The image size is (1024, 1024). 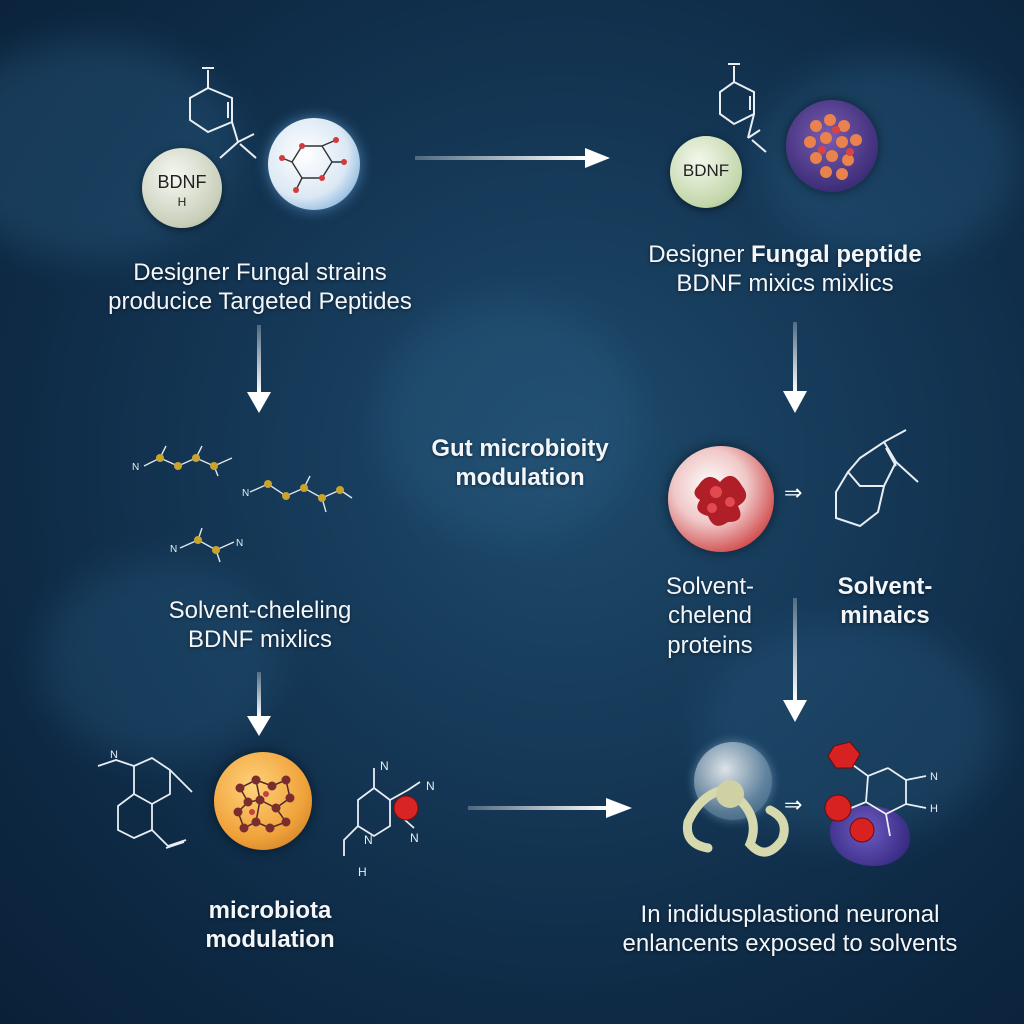 I want to click on label-mid-right-b: Solvent- minaics, so click(x=885, y=601).